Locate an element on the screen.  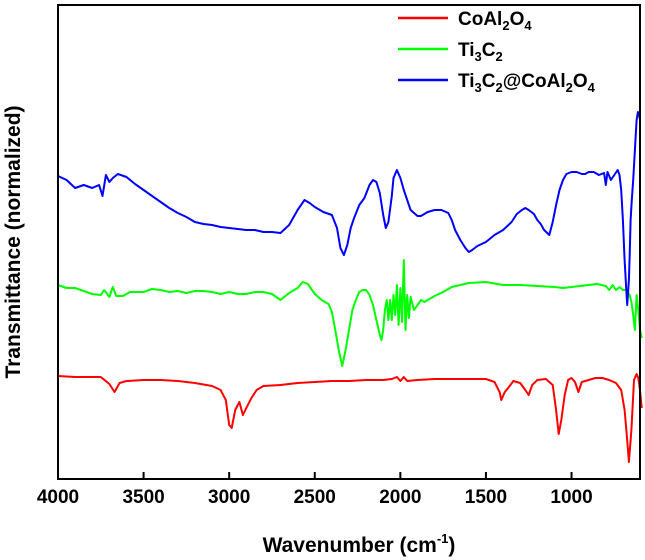
legend: CoAl2O4 Ti3C2 Ti3C2@CoAl2O4 is located at coordinates (497, 52).